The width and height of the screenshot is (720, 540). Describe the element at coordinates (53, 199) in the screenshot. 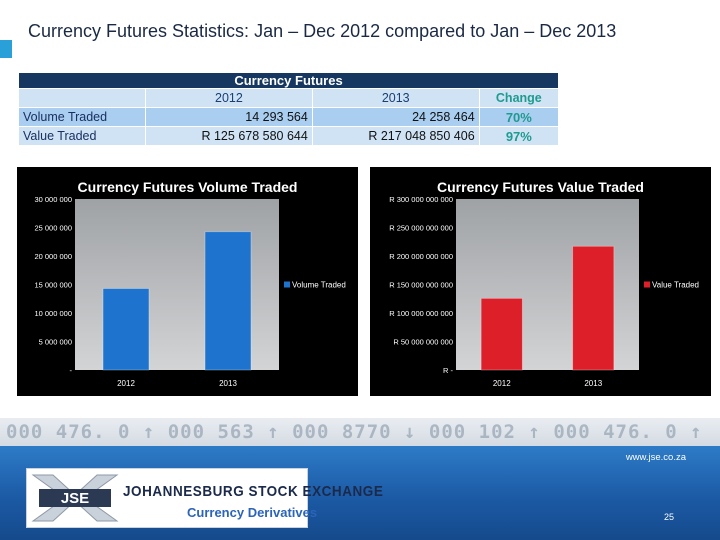

I see `y-tick-label: 30 000 000` at that location.